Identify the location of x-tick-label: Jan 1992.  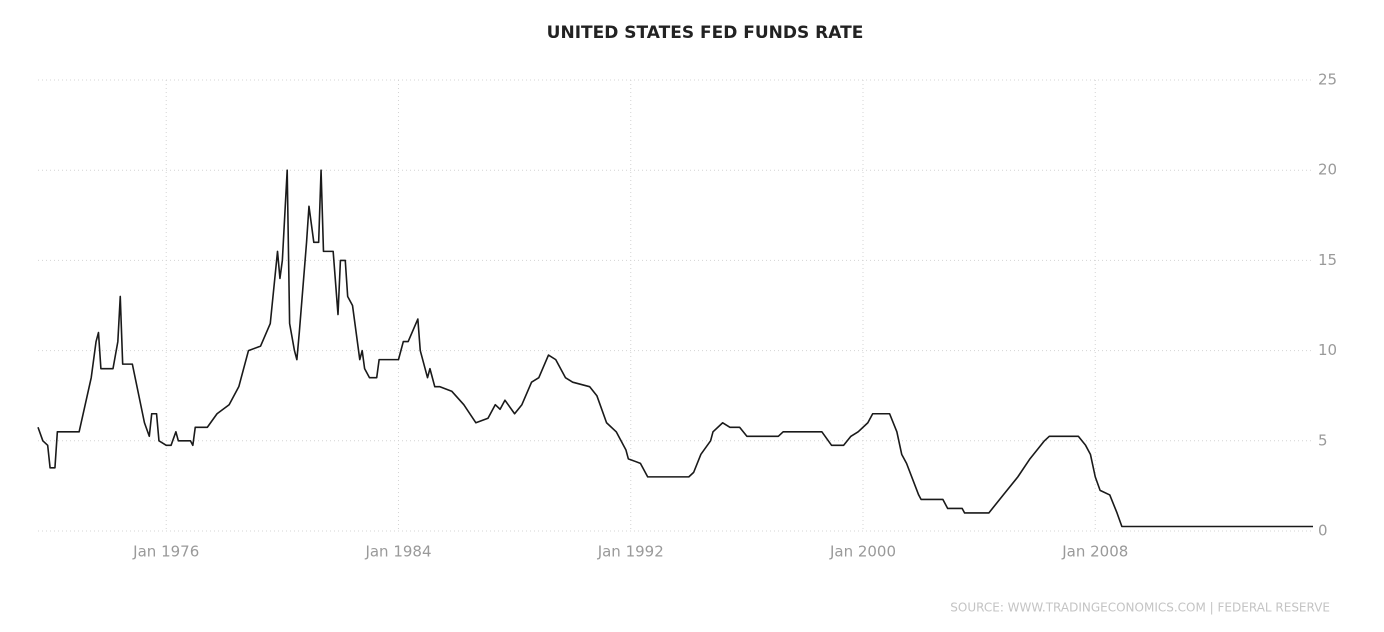
(630, 552).